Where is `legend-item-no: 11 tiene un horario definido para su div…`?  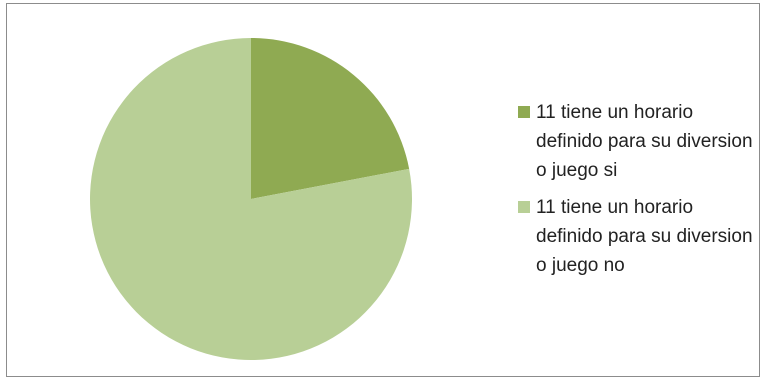 legend-item-no: 11 tiene un horario definido para su div… is located at coordinates (638, 236).